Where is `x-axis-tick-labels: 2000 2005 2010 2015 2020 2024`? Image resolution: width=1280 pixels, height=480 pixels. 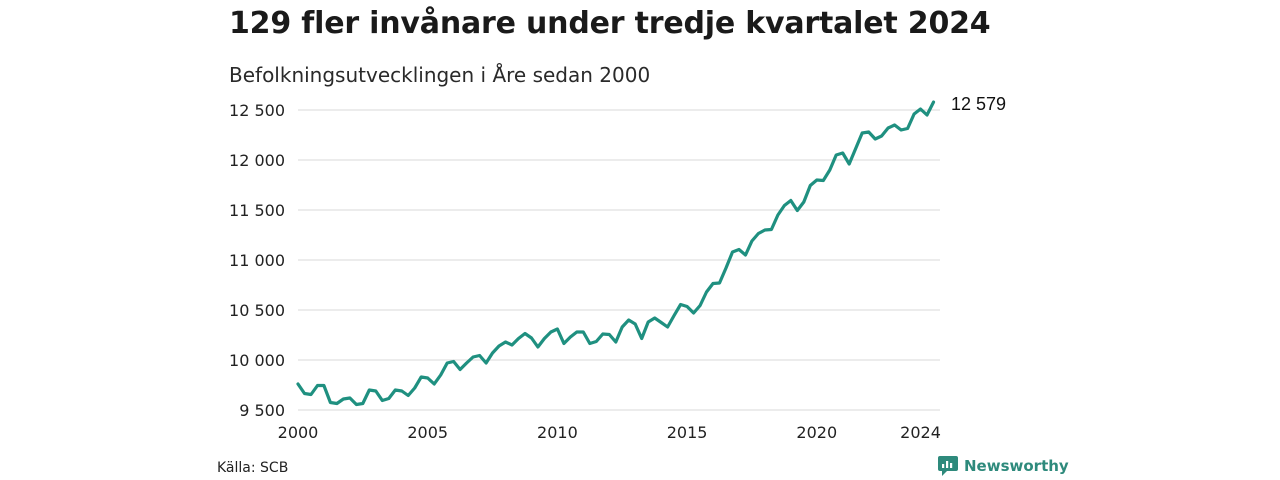
x-axis-tick-labels: 2000 2005 2010 2015 2020 2024 is located at coordinates (609, 432).